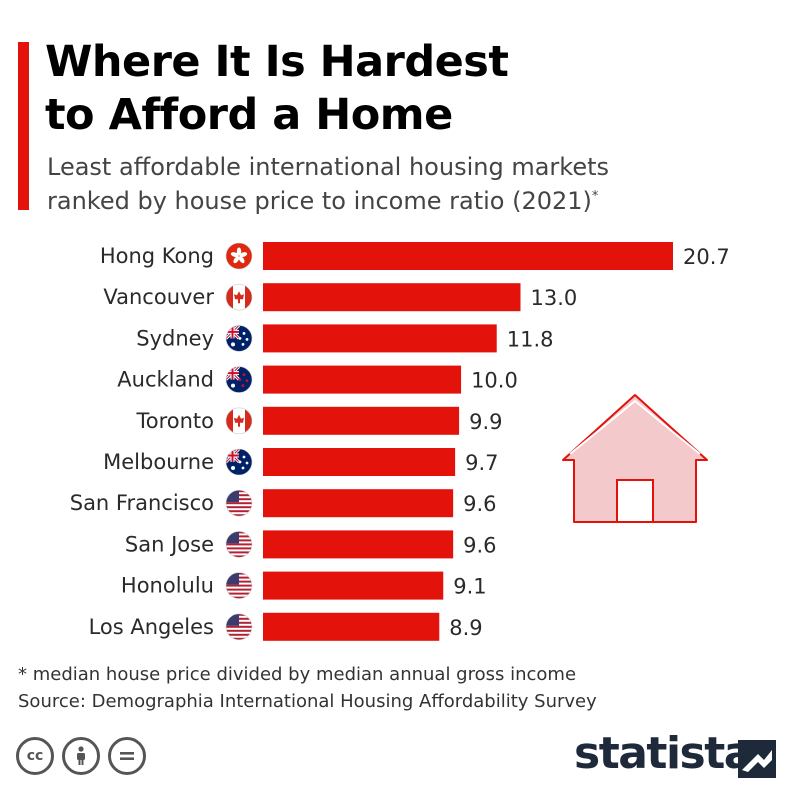 This screenshot has height=792, width=800. I want to click on bar-los-angeles, so click(351, 626).